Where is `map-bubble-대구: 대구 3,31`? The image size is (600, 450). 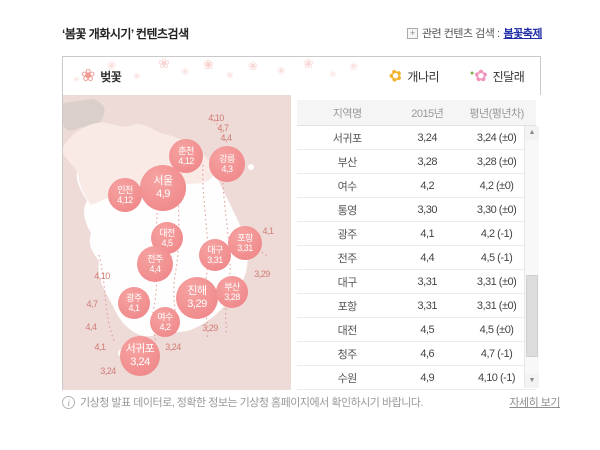 map-bubble-대구: 대구 3,31 is located at coordinates (215, 255).